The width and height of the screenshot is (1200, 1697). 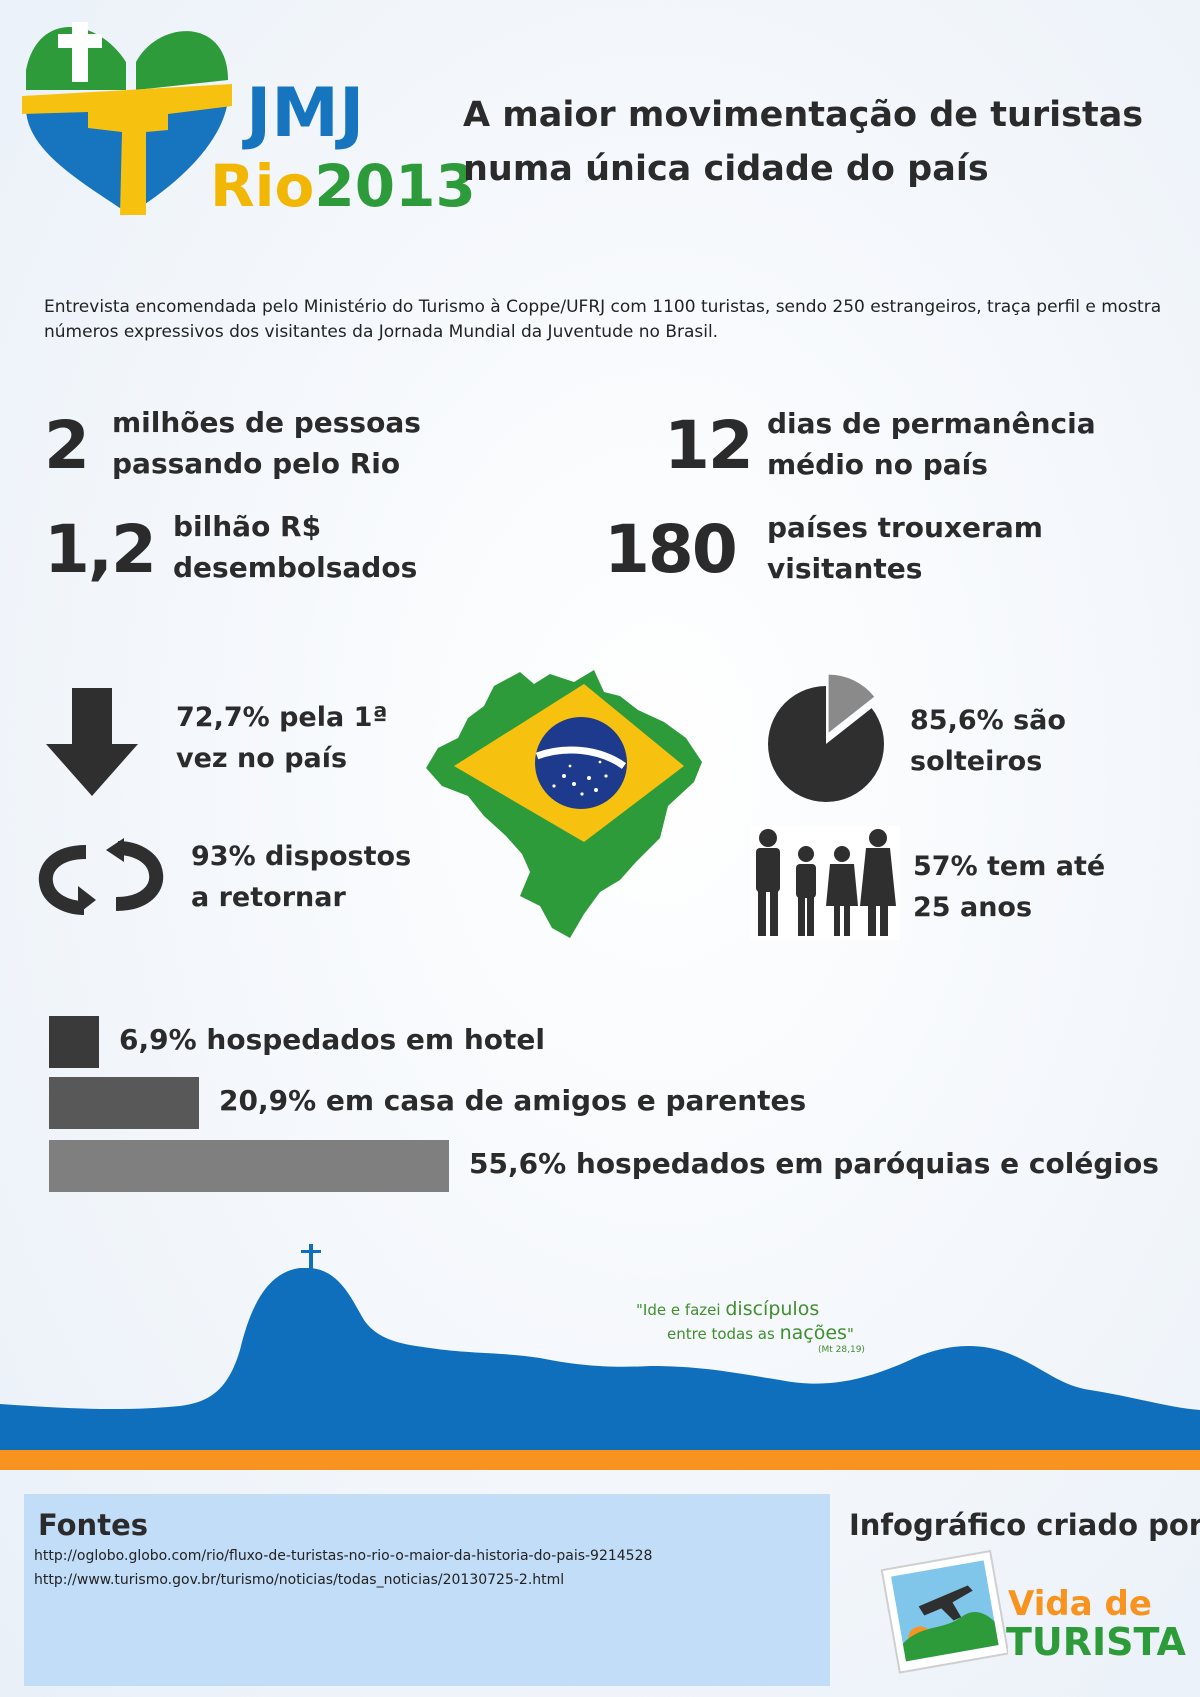 I want to click on stat-value-money: 1,2, so click(x=100, y=549).